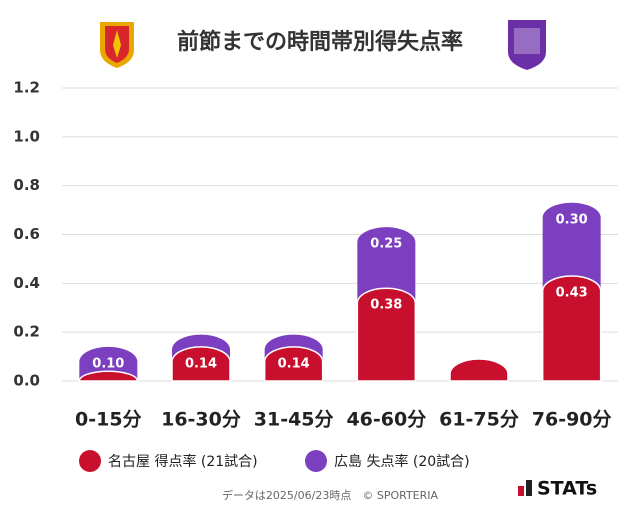  Describe the element at coordinates (26, 283) in the screenshot. I see `y-tick-label: 0.4` at that location.